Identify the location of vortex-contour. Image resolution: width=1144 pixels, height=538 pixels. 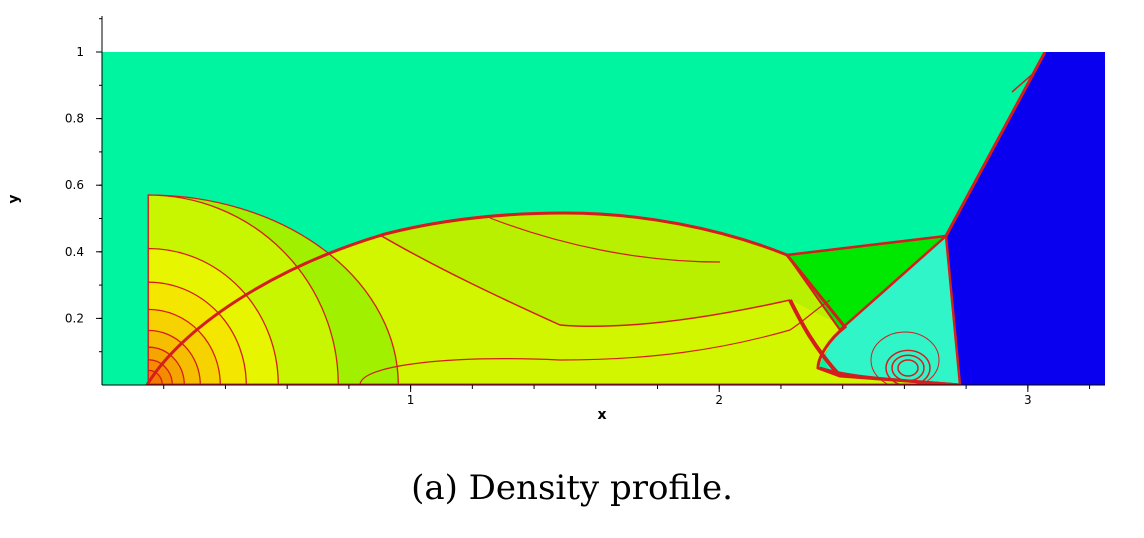
(905, 358).